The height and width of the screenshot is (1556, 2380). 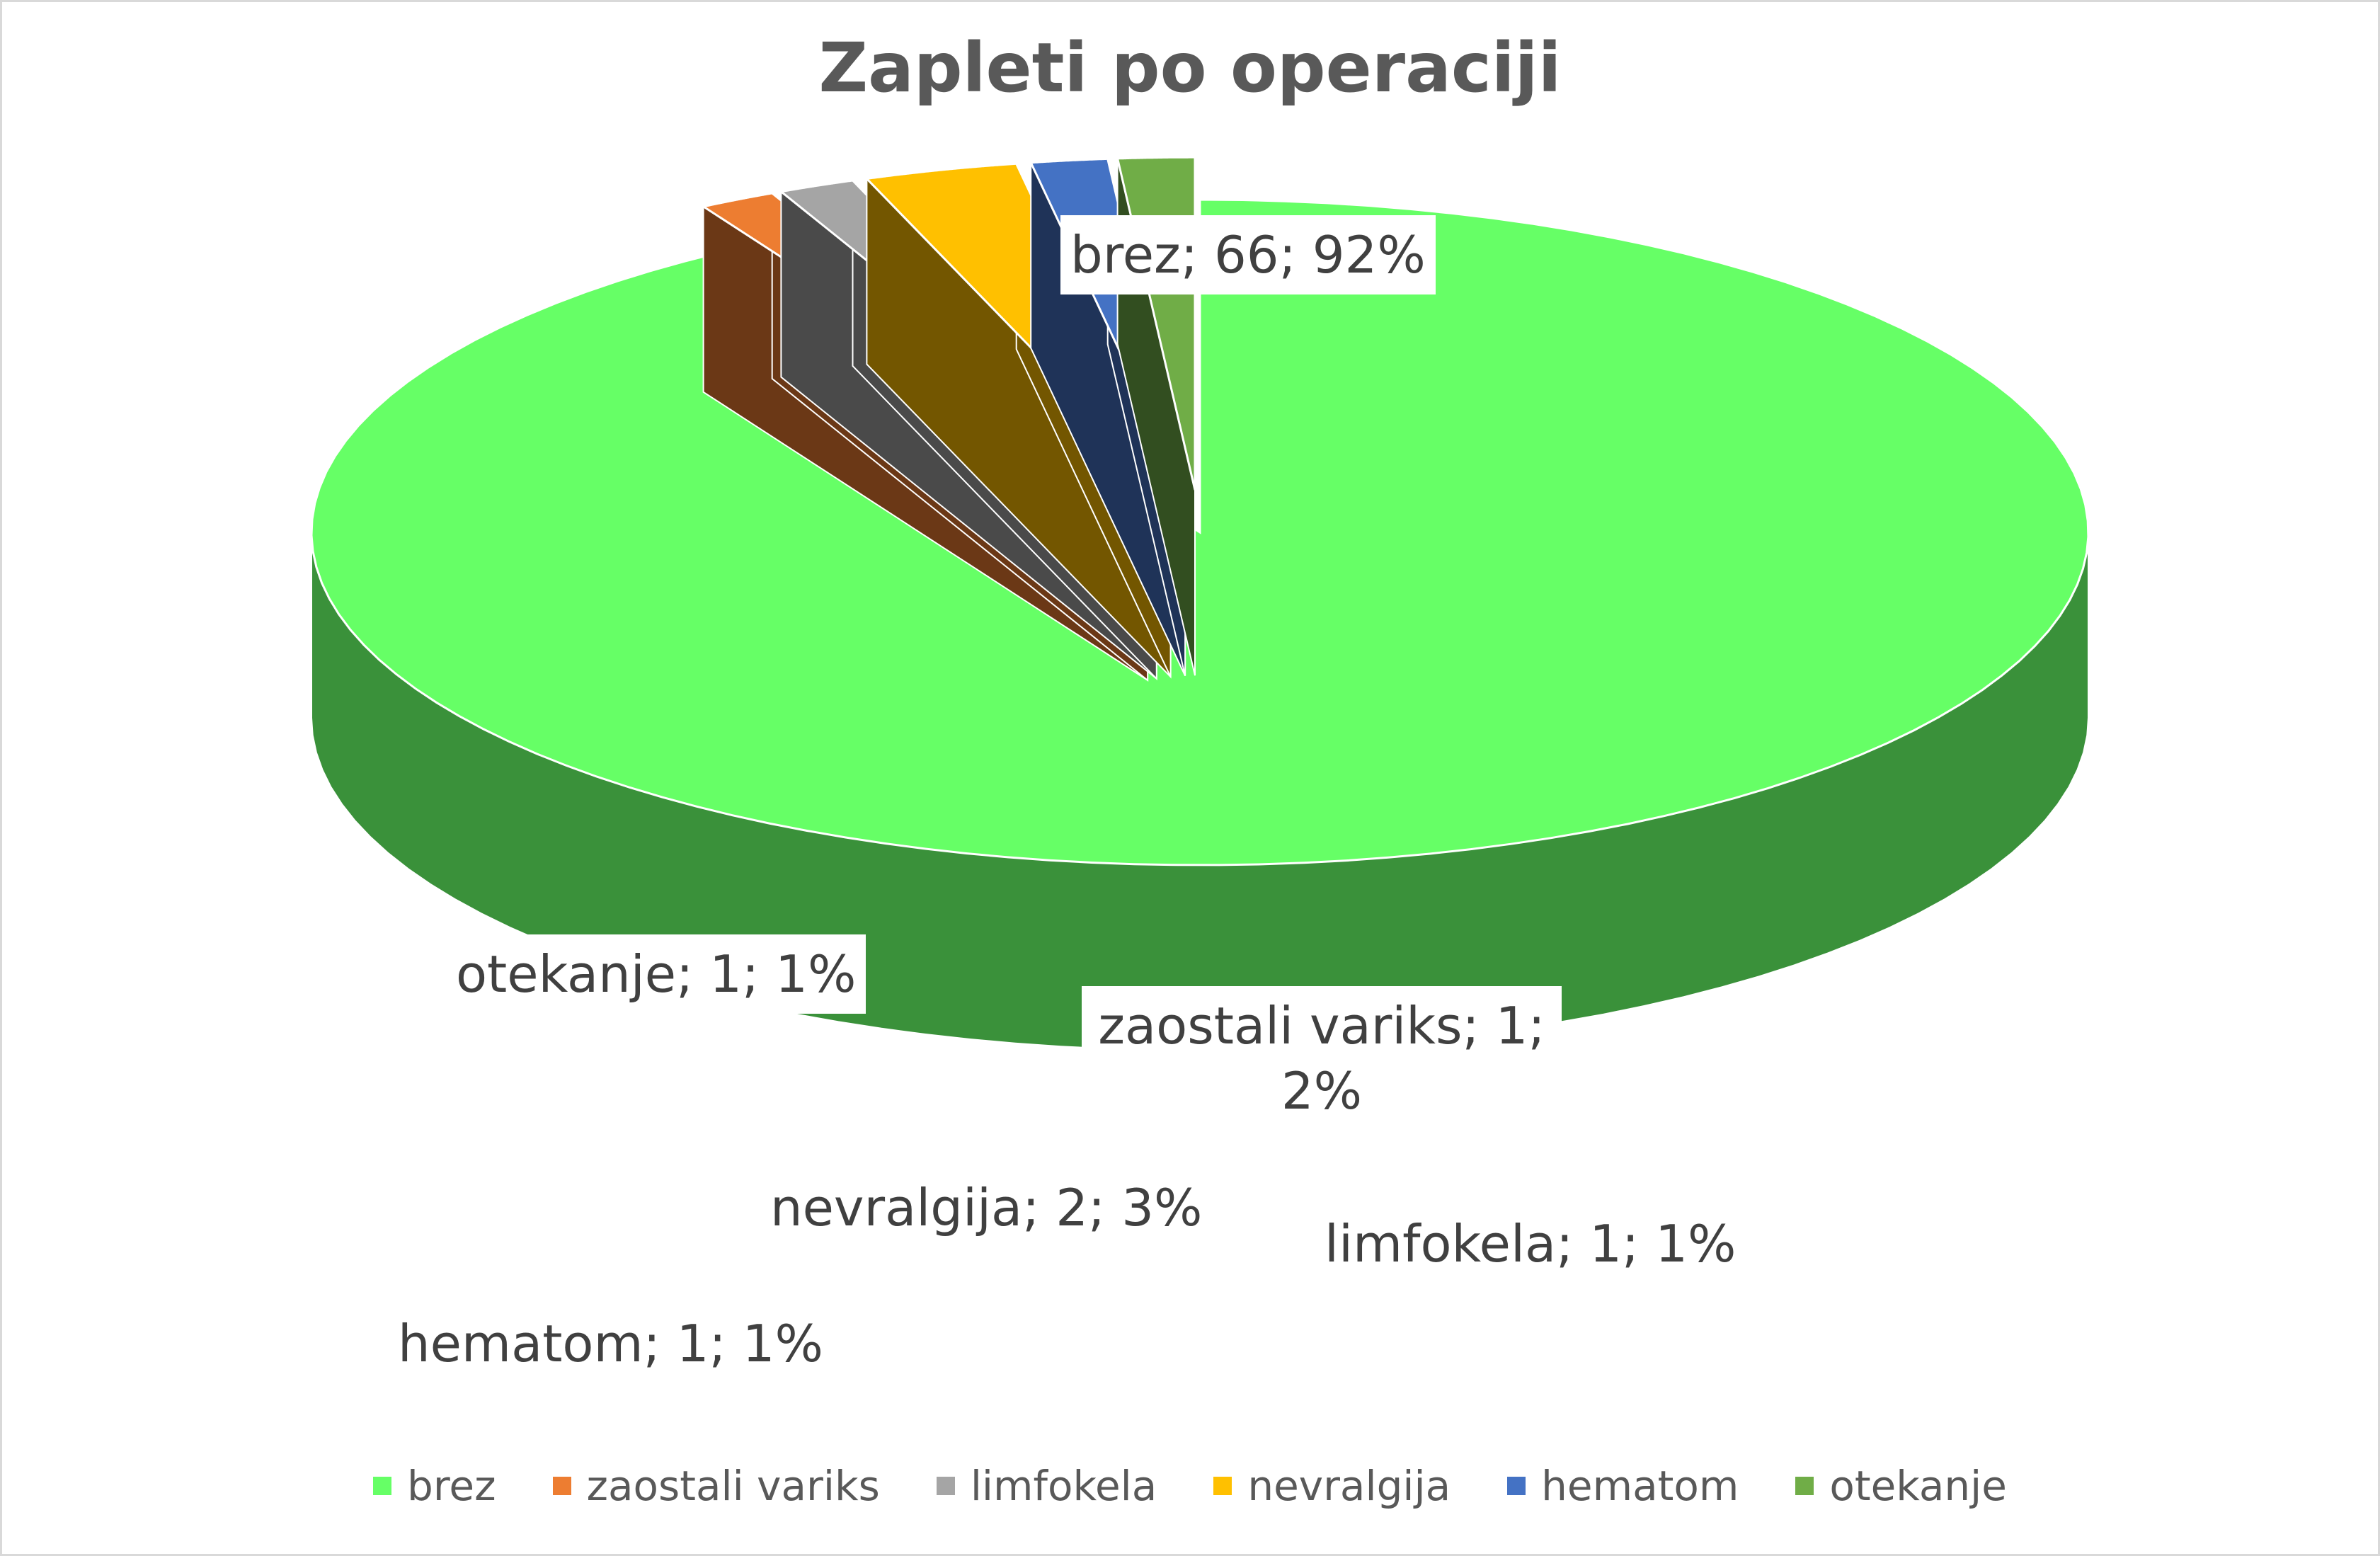 I want to click on legend-label-nevralgija: nevralgija, so click(x=1349, y=1486).